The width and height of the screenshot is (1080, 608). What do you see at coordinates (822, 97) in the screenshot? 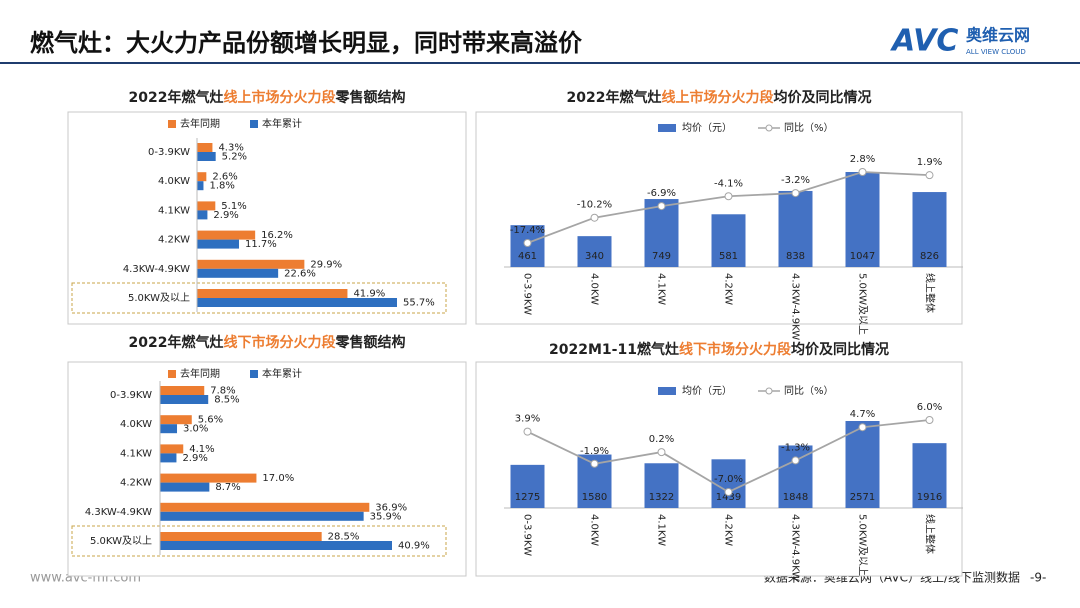
I see `chart-title-part: 均价及同比情况` at bounding box center [822, 97].